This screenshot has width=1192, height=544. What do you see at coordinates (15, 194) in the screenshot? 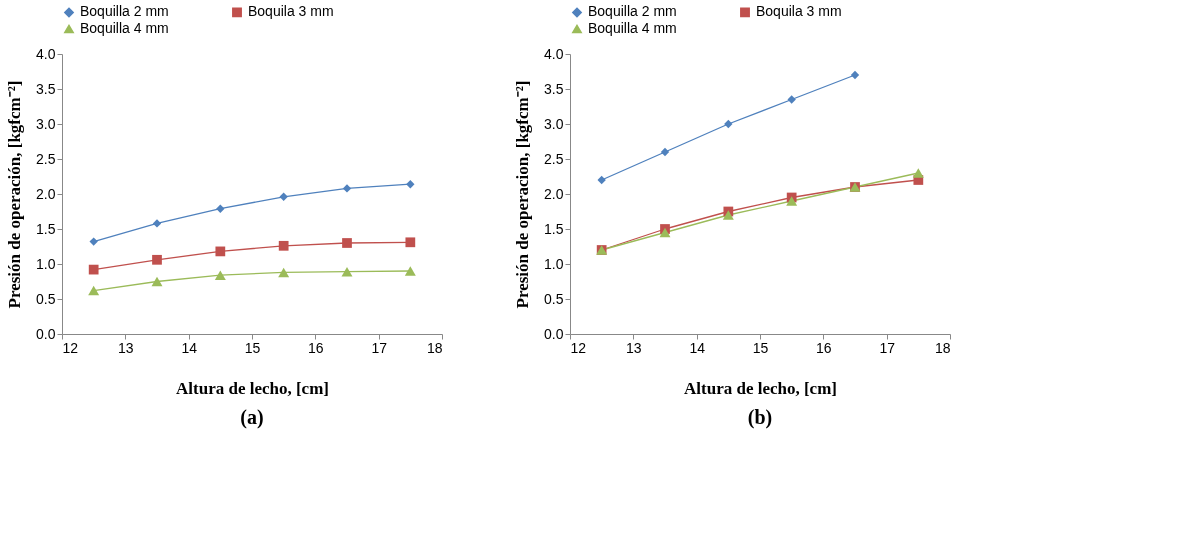
I see `y-axis-title: Presión de operación, [kgfcm⁻²]` at bounding box center [15, 194].